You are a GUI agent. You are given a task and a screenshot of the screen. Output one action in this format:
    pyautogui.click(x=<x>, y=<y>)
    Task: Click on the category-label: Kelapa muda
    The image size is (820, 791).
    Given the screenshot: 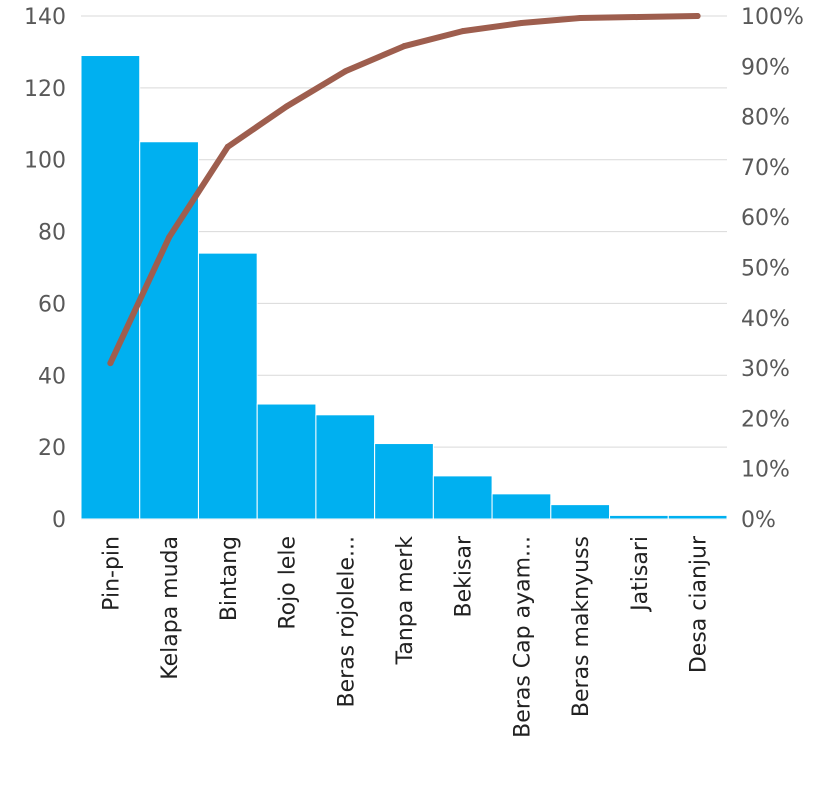 What is the action you would take?
    pyautogui.click(x=170, y=608)
    